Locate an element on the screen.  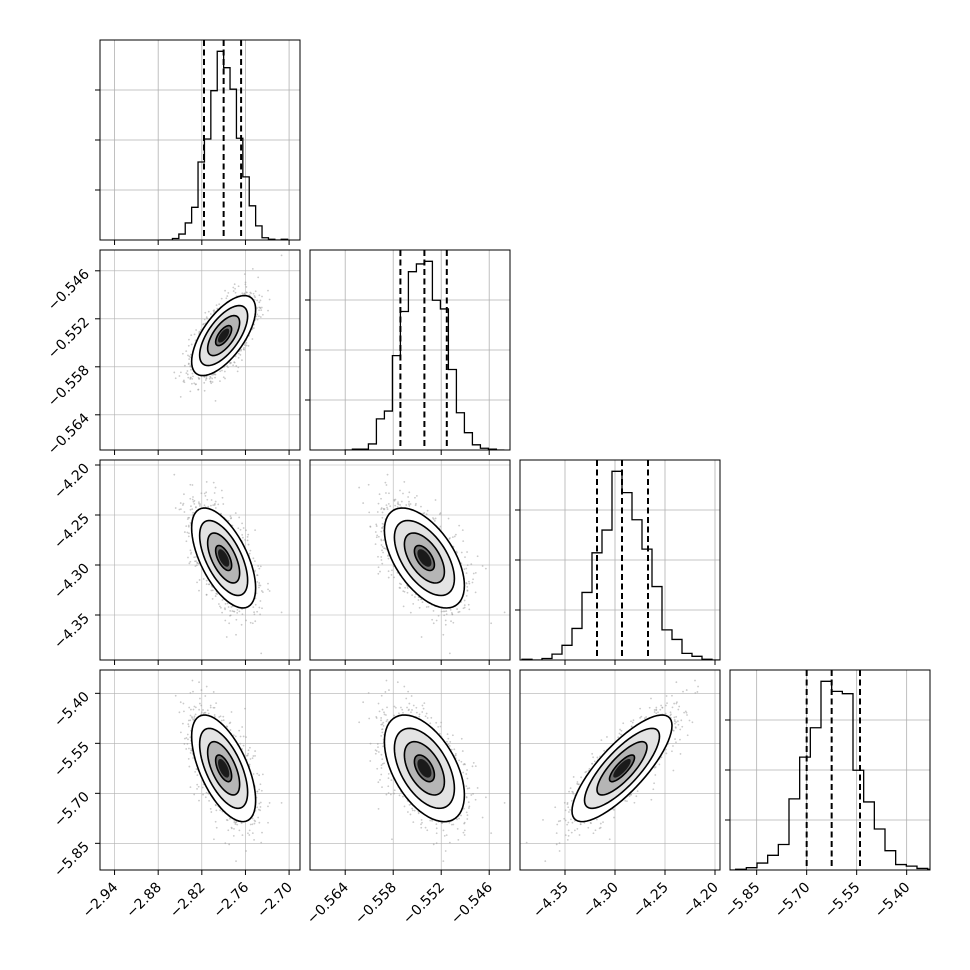
hist-panel-3-frame is located at coordinates (830, 770).